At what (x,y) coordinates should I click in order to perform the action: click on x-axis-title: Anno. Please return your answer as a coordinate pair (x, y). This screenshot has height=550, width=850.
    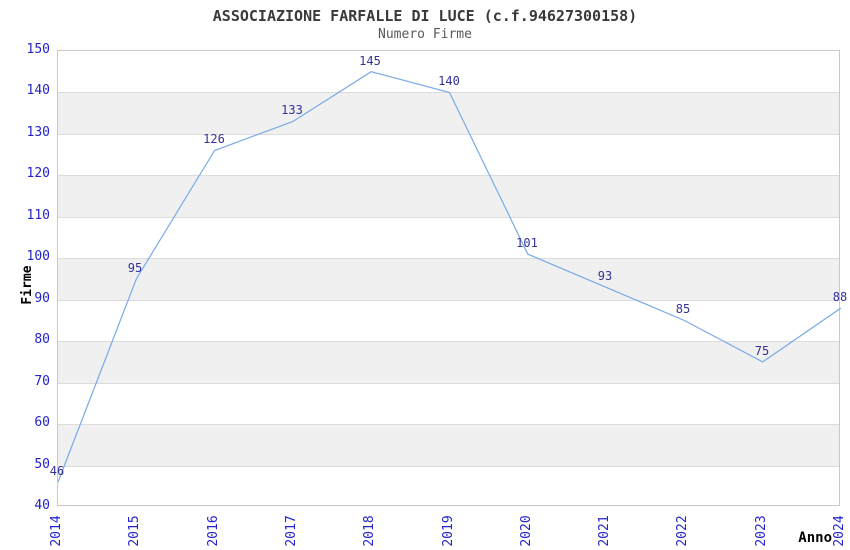
    Looking at the image, I should click on (815, 538).